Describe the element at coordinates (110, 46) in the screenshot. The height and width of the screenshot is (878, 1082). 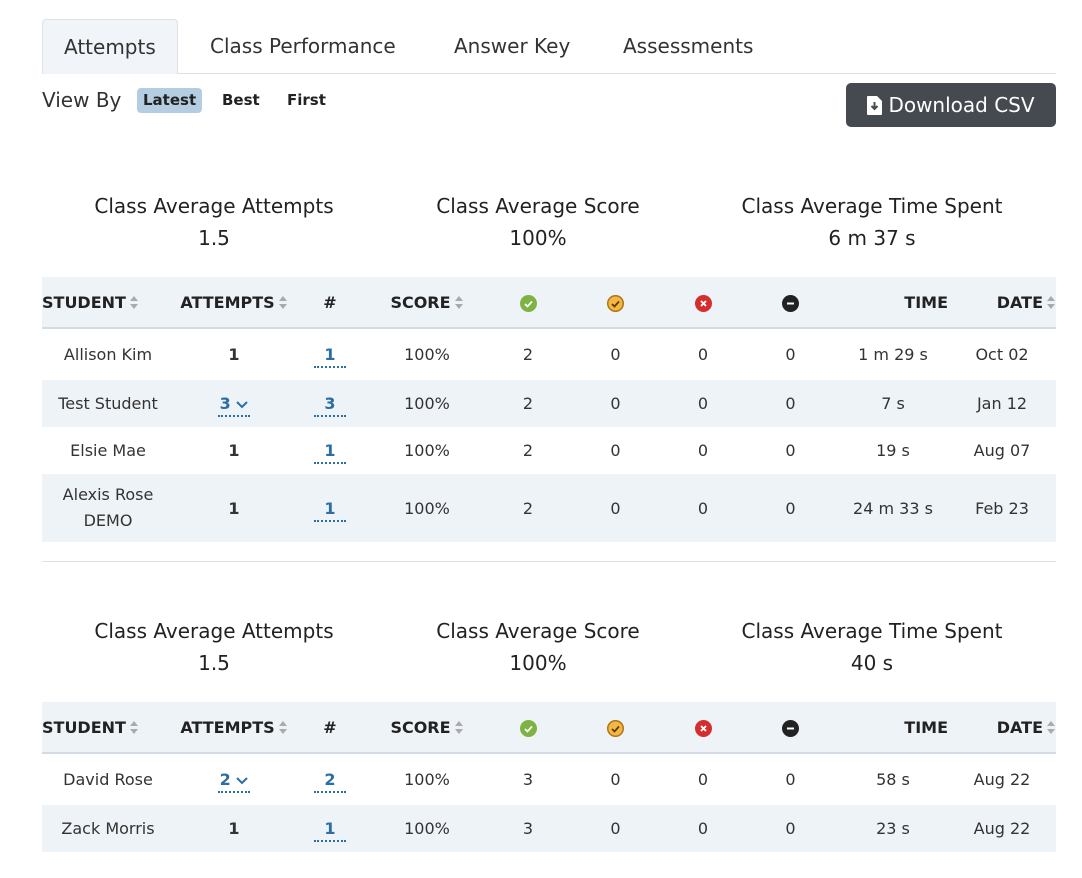
I see `tab-attempts: Attempts` at that location.